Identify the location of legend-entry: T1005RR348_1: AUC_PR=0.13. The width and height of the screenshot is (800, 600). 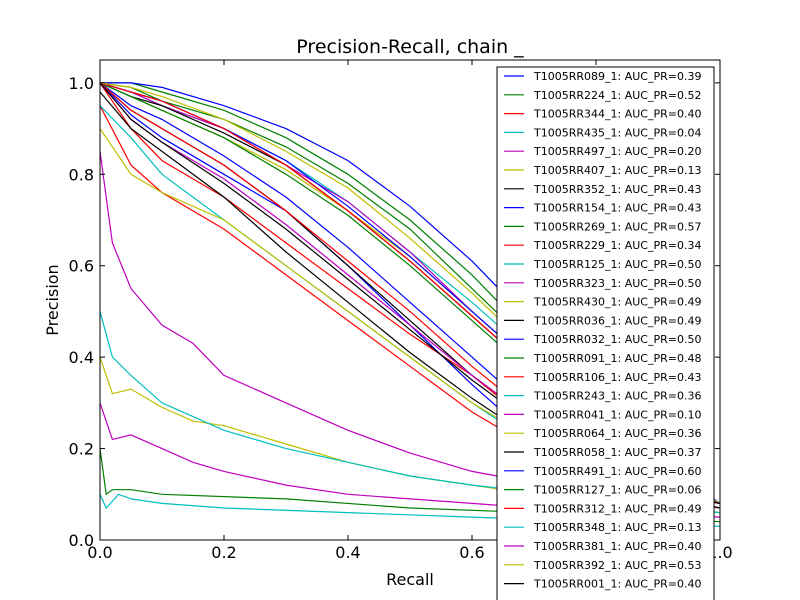
(617, 527).